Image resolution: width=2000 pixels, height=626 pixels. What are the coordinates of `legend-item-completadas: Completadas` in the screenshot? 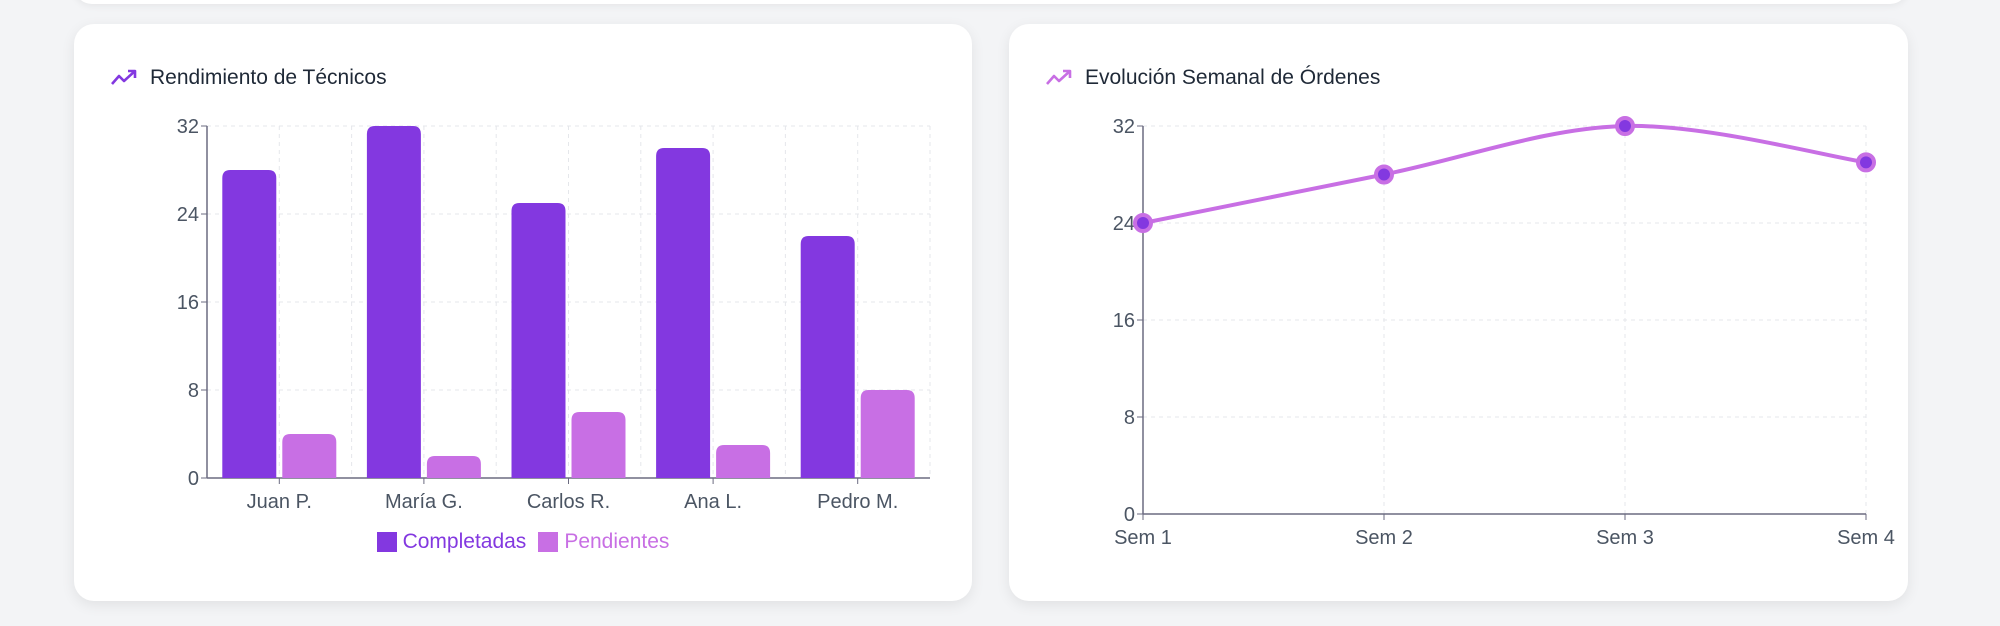 It's located at (451, 542).